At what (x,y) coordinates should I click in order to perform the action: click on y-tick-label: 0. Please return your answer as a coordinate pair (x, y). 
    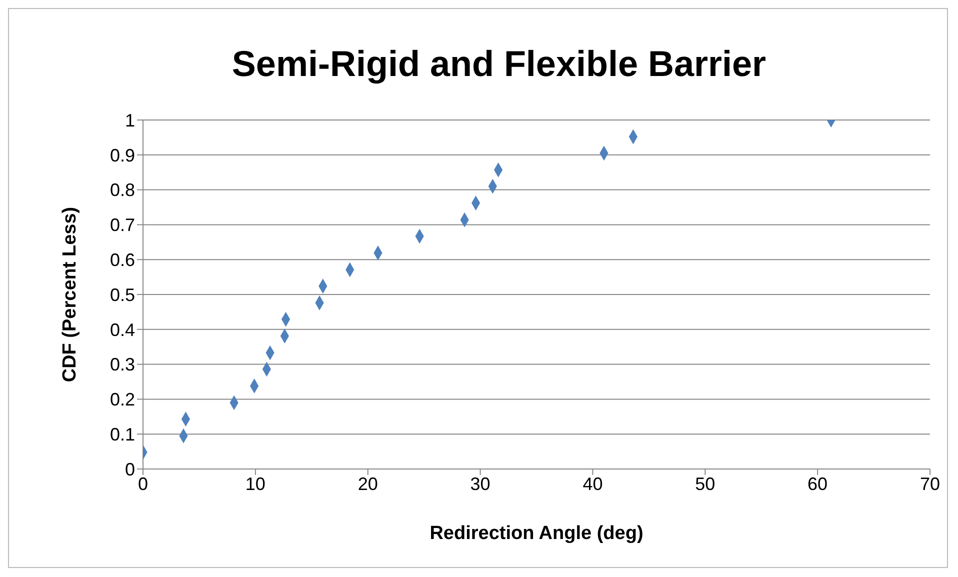
    Looking at the image, I should click on (129, 469).